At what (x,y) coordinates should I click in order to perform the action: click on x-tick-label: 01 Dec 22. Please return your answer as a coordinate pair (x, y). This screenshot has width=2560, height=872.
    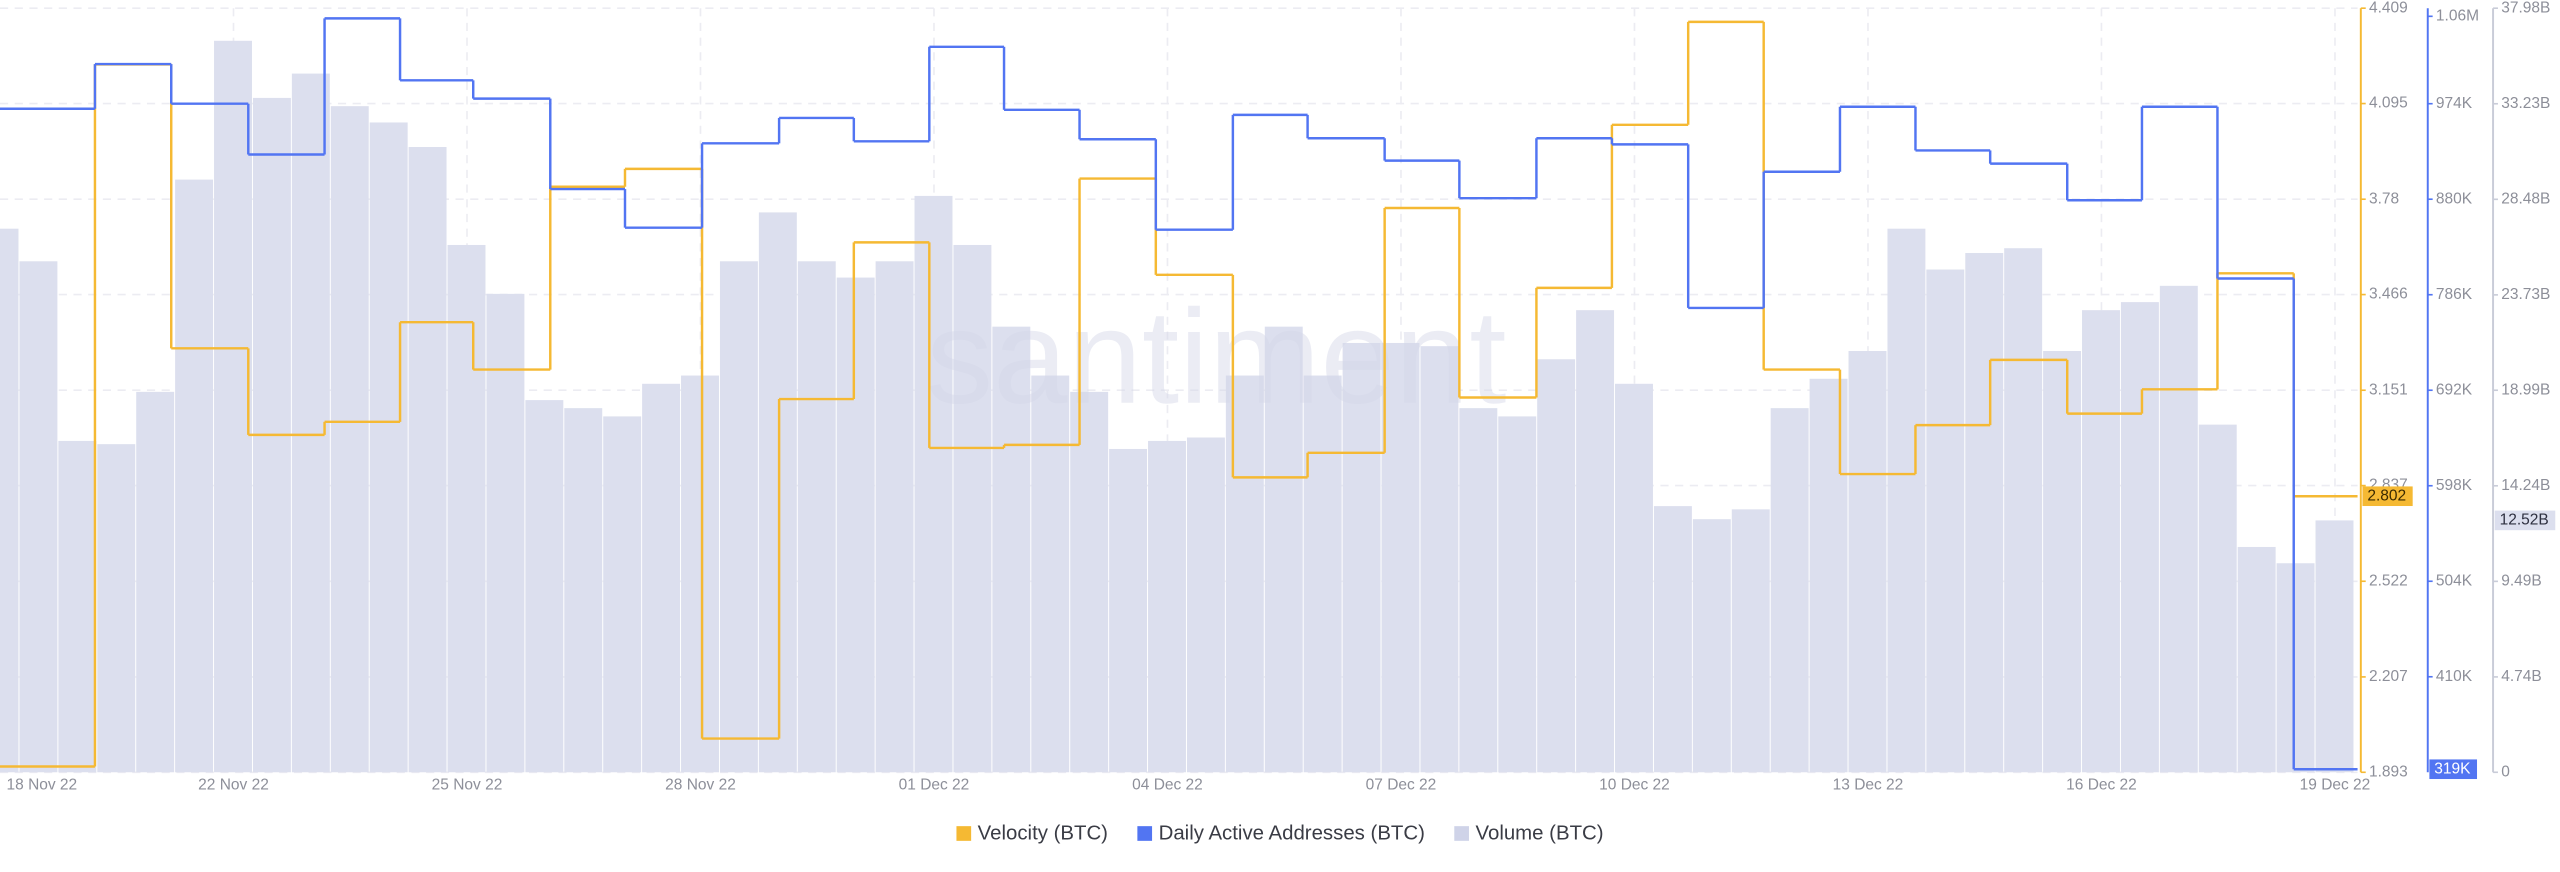
    Looking at the image, I should click on (934, 784).